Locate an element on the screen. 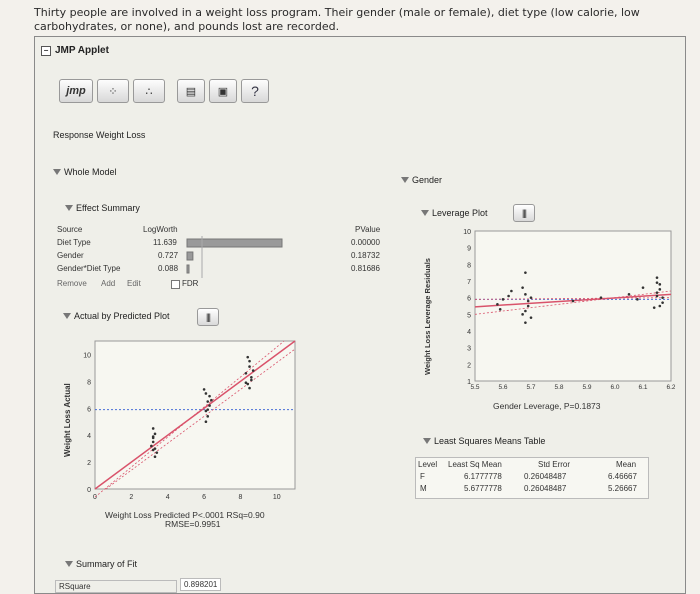 The height and width of the screenshot is (594, 700). x-tick-label: 5.7 is located at coordinates (530, 387).